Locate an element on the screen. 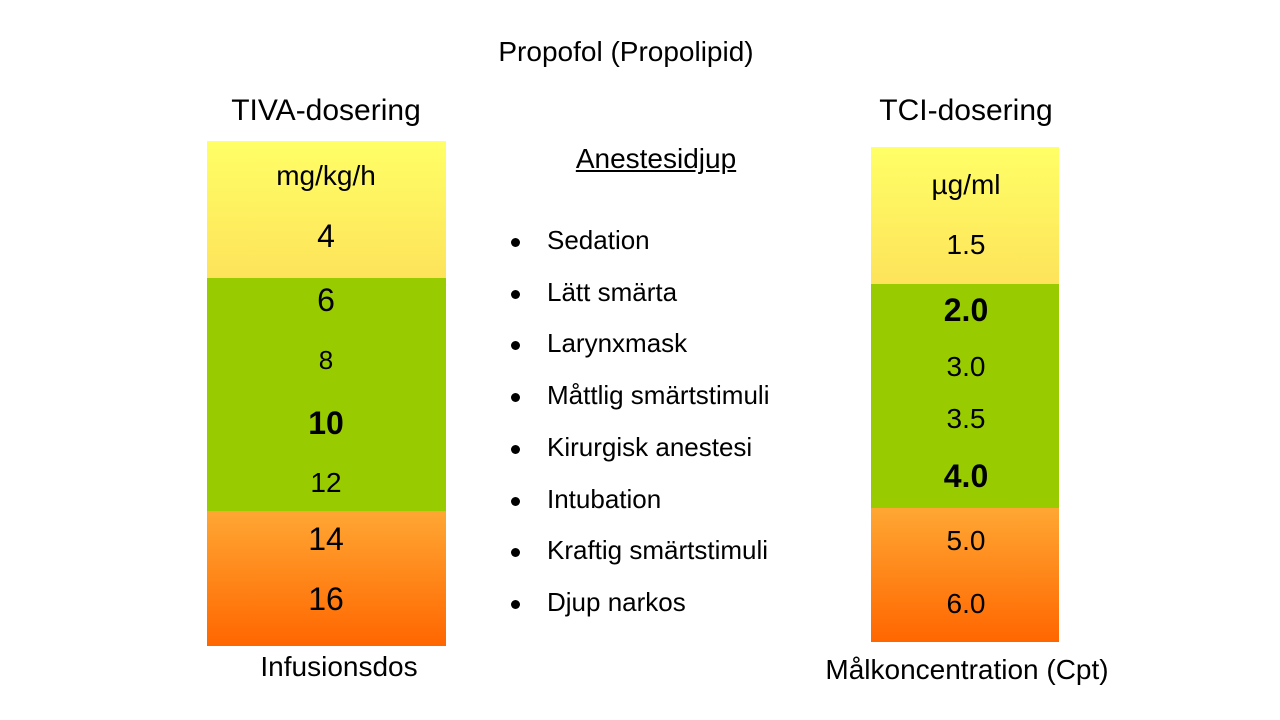 The width and height of the screenshot is (1280, 720). depth-item: Kirurgisk anestesi is located at coordinates (632, 447).